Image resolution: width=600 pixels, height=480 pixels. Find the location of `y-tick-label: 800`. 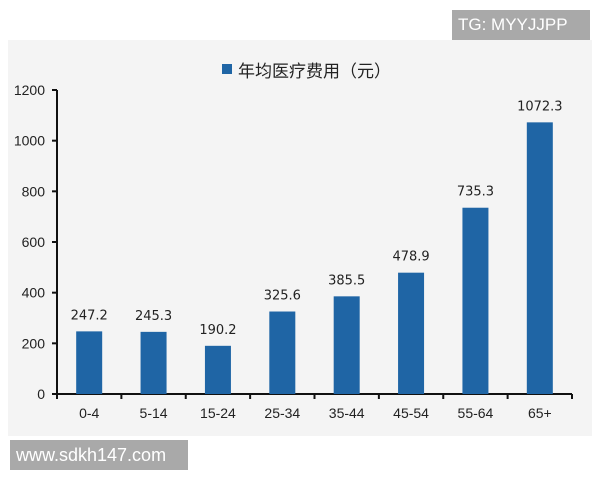

y-tick-label: 800 is located at coordinates (34, 191).